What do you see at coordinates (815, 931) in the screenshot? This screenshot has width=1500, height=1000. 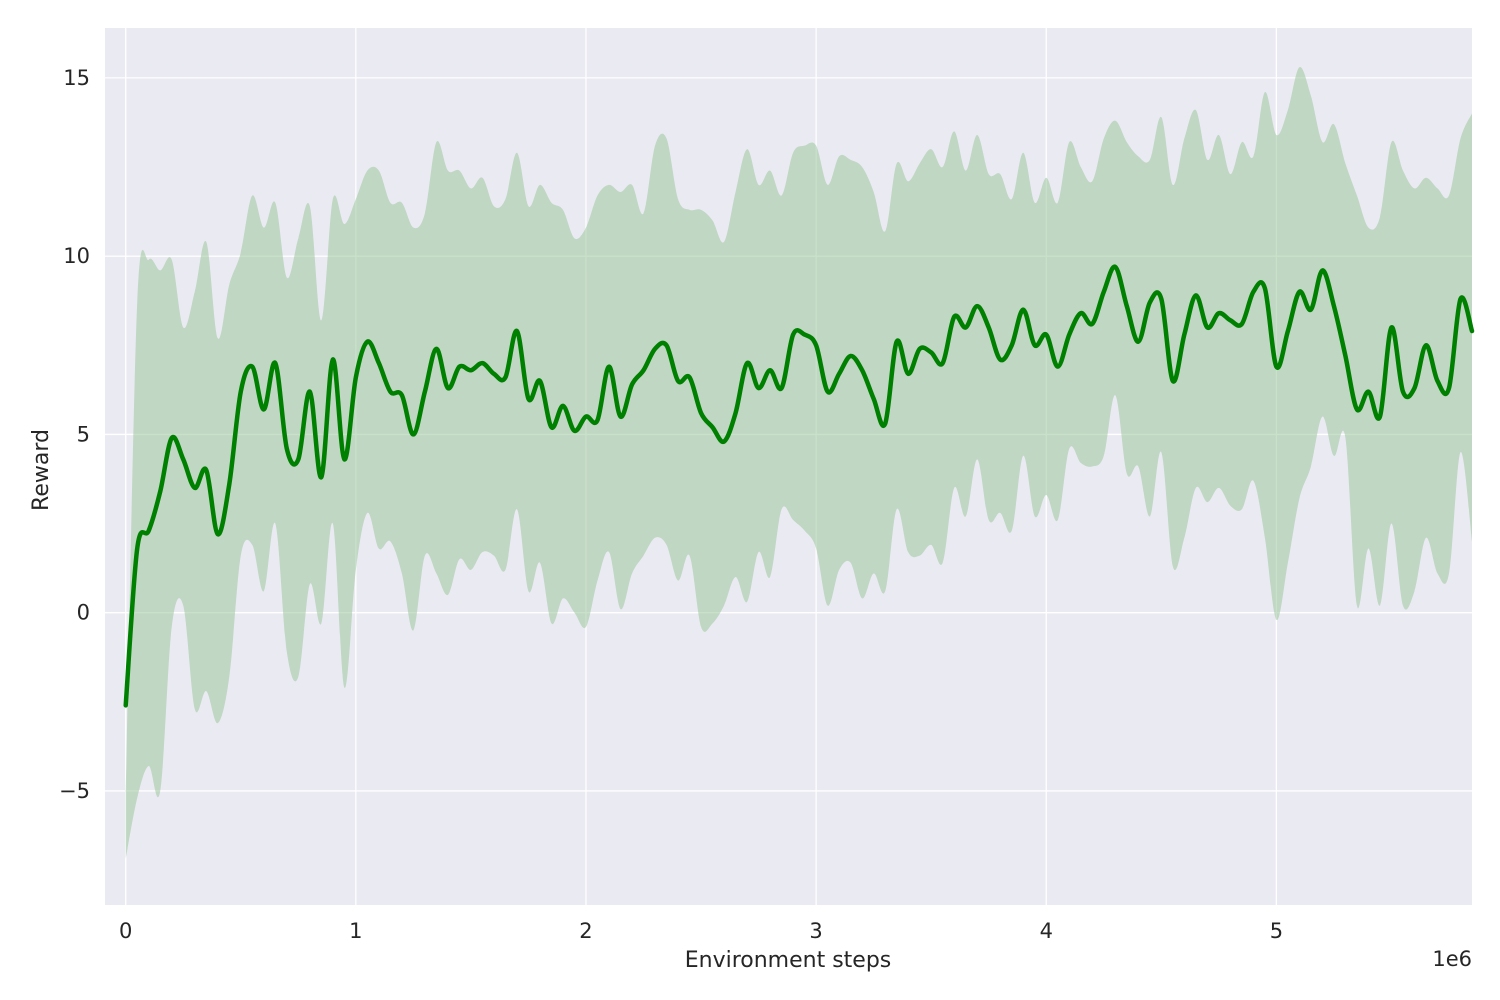 I see `x-tick-label: 3` at bounding box center [815, 931].